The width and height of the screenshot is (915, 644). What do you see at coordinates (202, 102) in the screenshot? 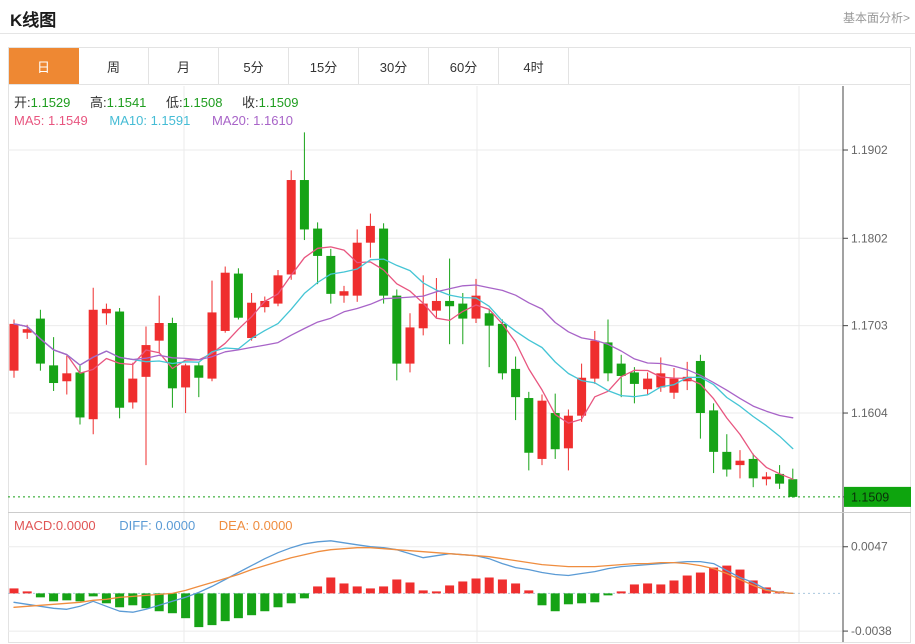
I see `low-value: 1.1508` at bounding box center [202, 102].